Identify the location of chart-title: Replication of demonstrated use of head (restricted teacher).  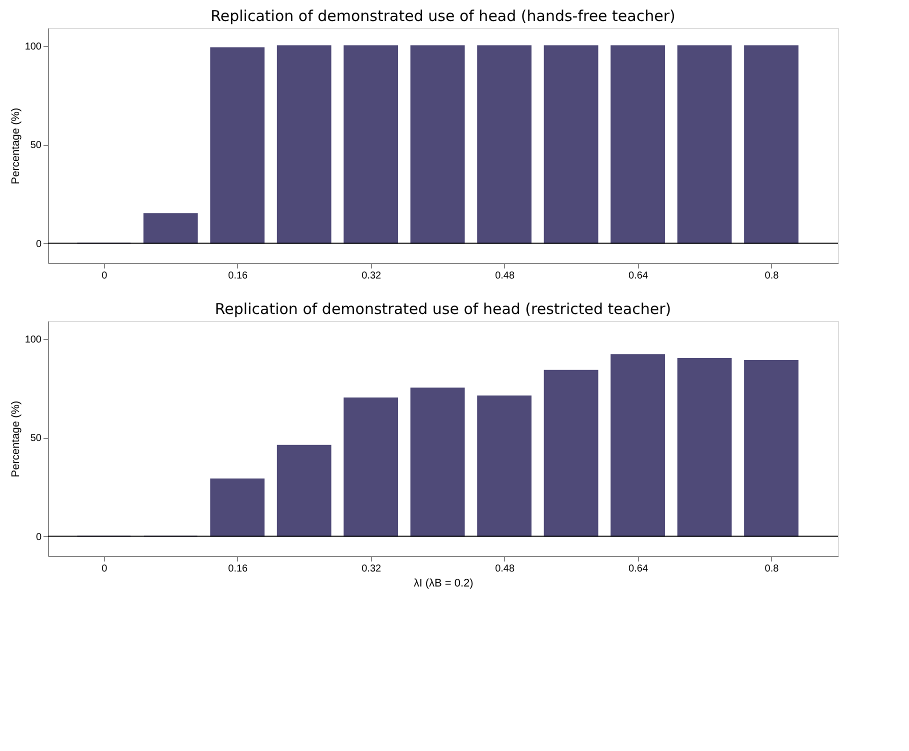
(443, 309).